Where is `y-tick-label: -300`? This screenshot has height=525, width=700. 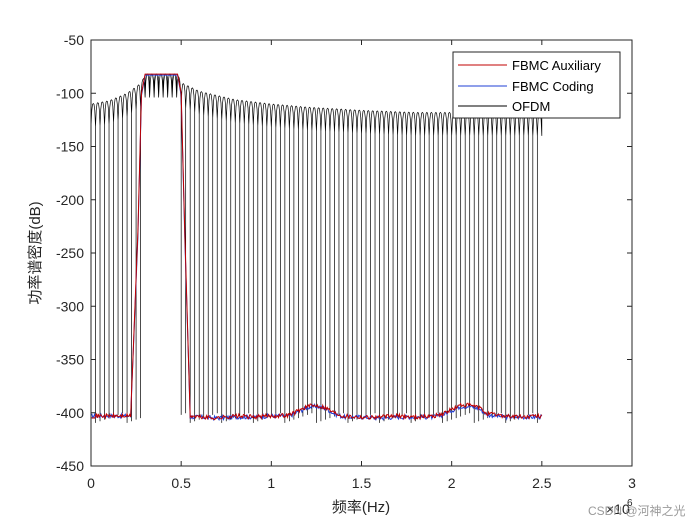
y-tick-label: -300 is located at coordinates (70, 306).